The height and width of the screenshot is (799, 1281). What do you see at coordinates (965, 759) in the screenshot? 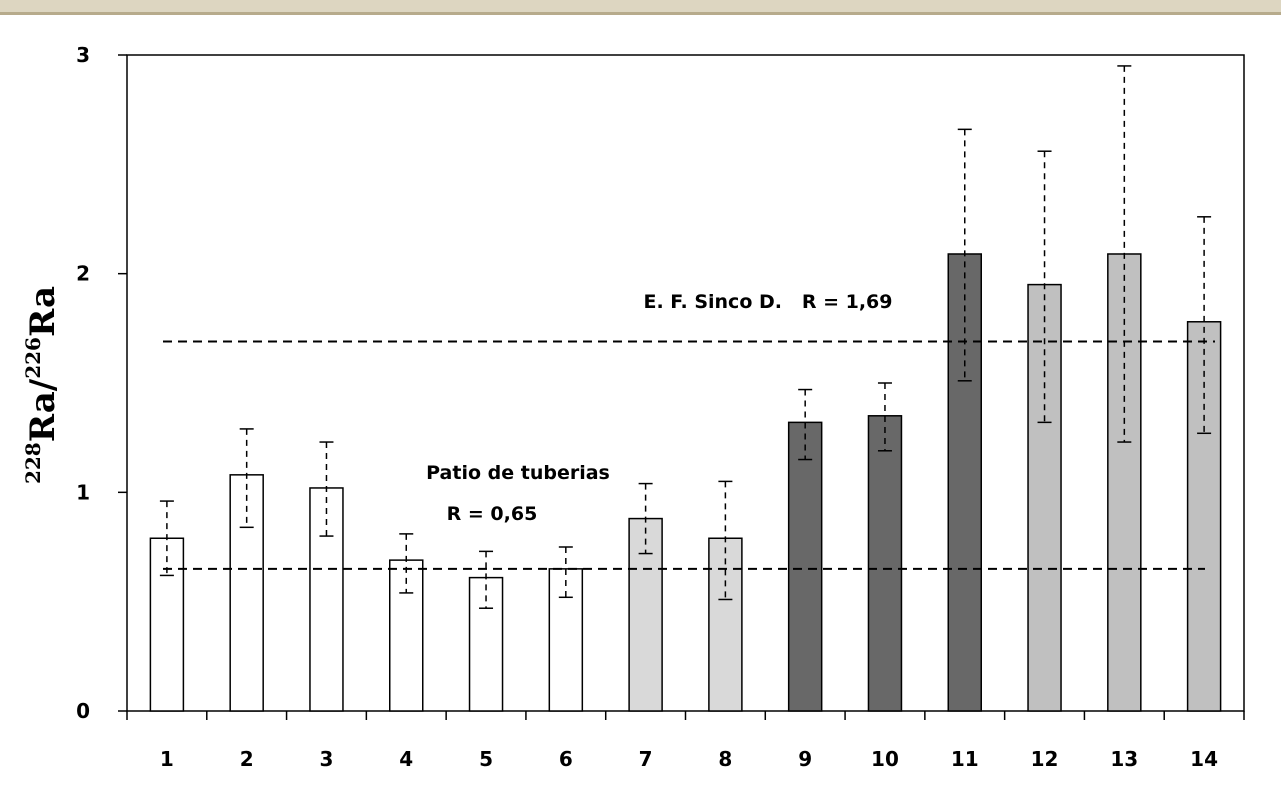
I see `x-tick-label-11: 11` at bounding box center [965, 759].